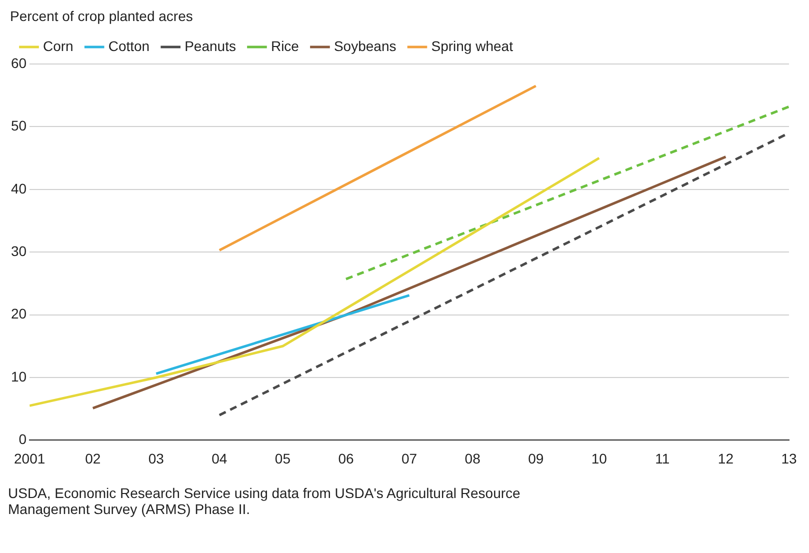  I want to click on x-tick-label: 2001, so click(30, 458).